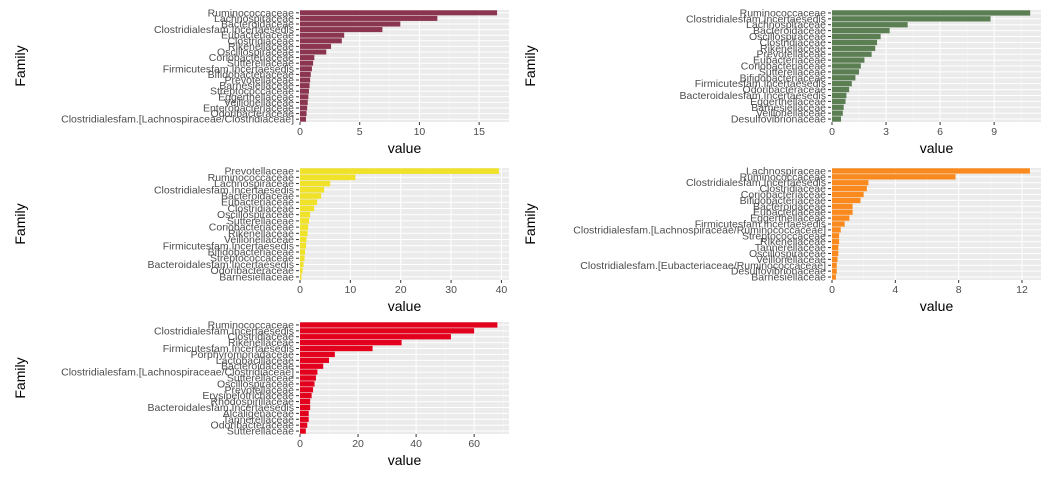 The image size is (1056, 480). What do you see at coordinates (360, 132) in the screenshot?
I see `x-tick-label: 5` at bounding box center [360, 132].